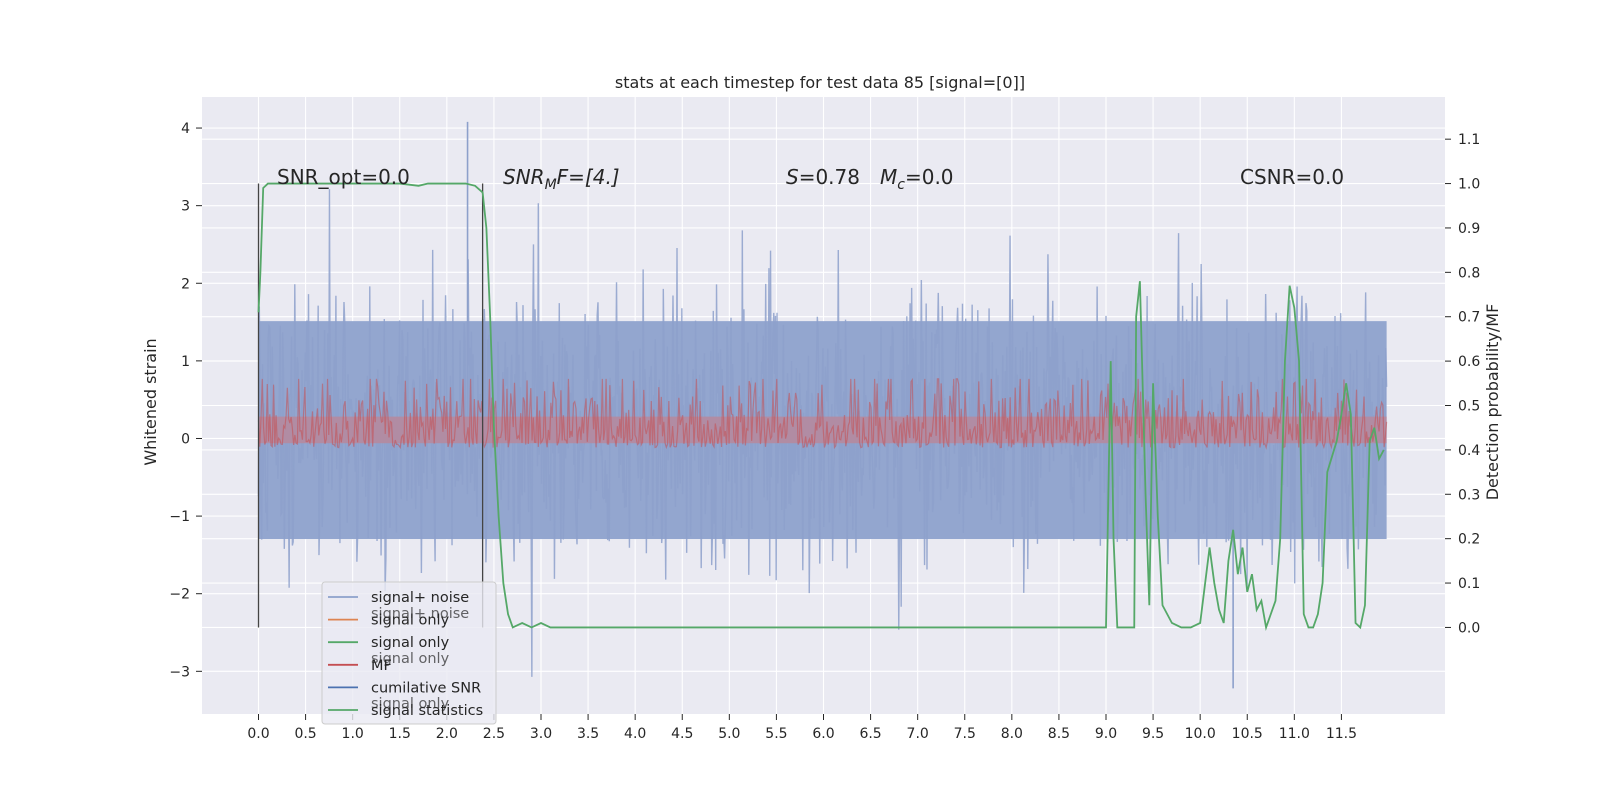 Image resolution: width=1600 pixels, height=800 pixels. Describe the element at coordinates (185, 284) in the screenshot. I see `y-tick-label-5: 2` at that location.